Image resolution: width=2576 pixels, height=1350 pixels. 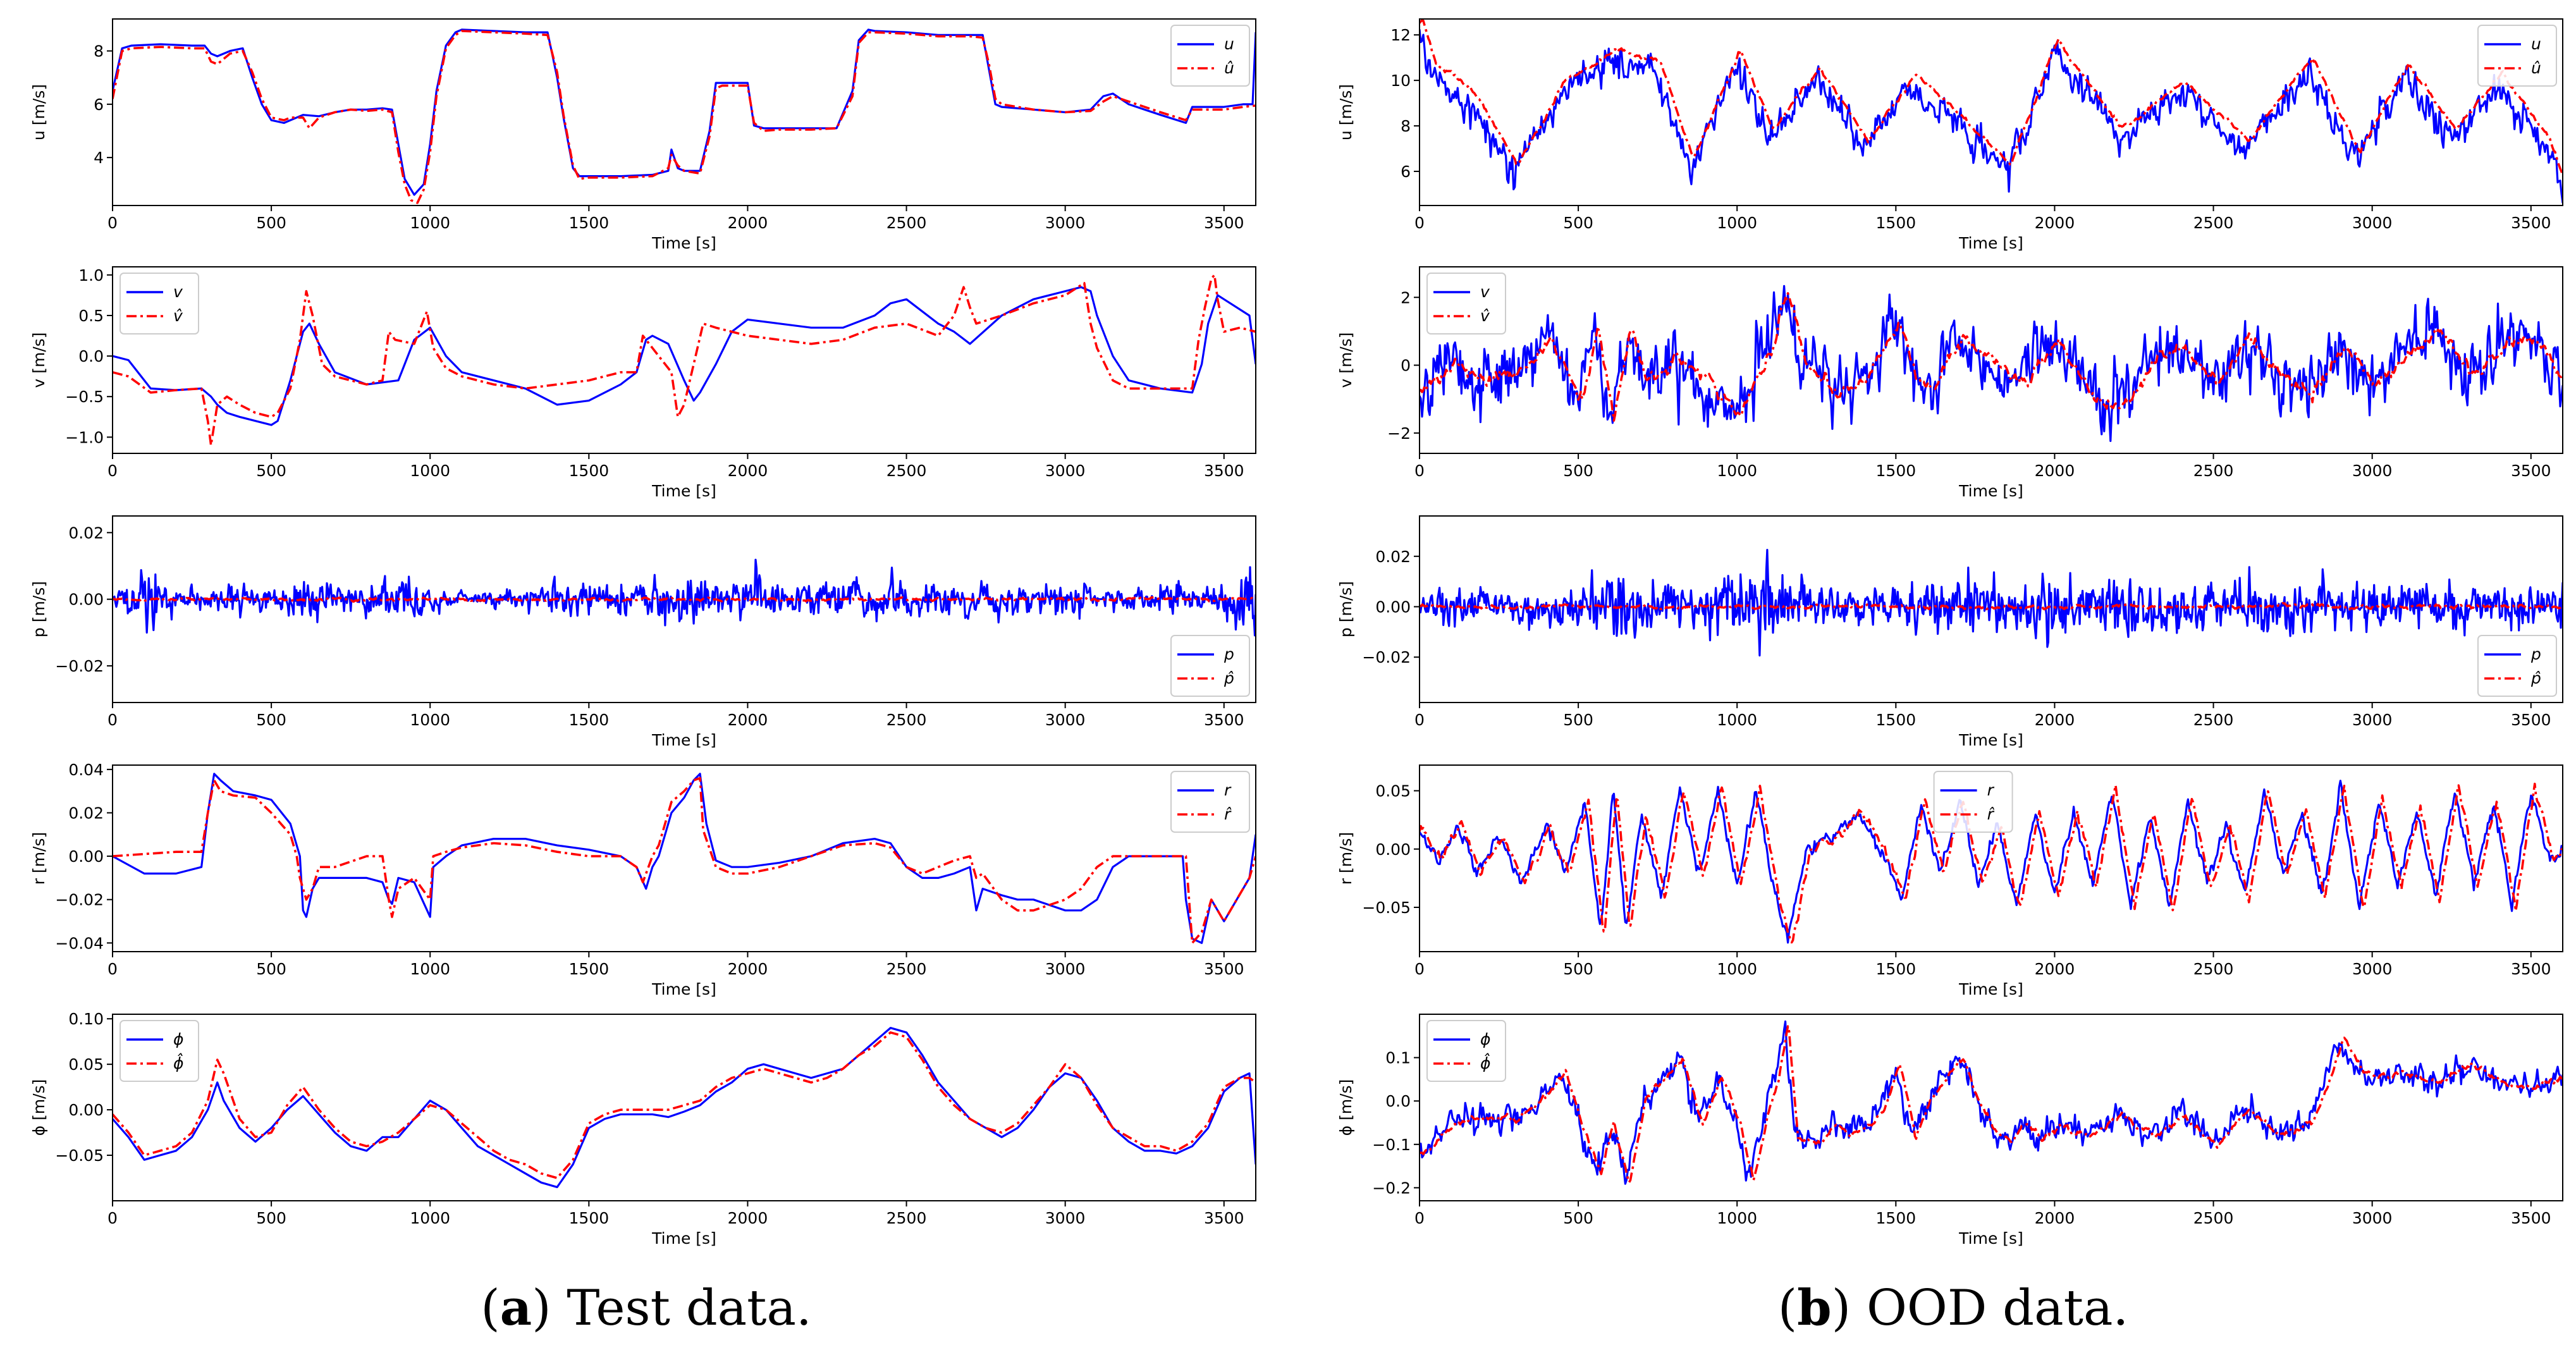 What do you see at coordinates (1228, 814) in the screenshot?
I see `legend-label: r̂` at bounding box center [1228, 814].